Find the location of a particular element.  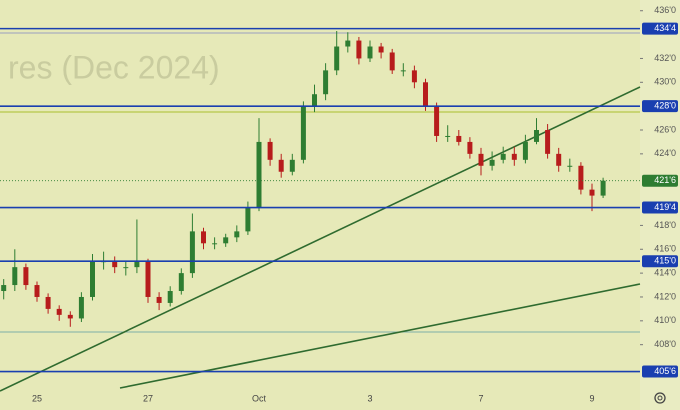

y-tick-label: 416'0 is located at coordinates (665, 249).